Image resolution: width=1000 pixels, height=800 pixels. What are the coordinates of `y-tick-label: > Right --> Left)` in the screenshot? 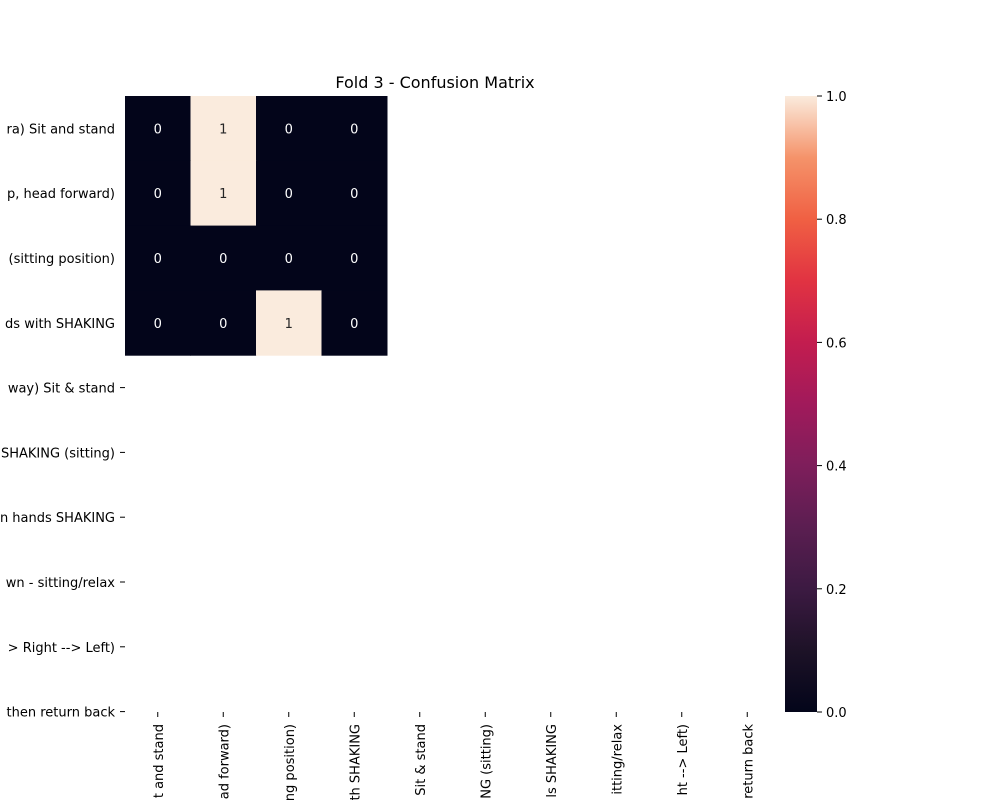 It's located at (61, 648).